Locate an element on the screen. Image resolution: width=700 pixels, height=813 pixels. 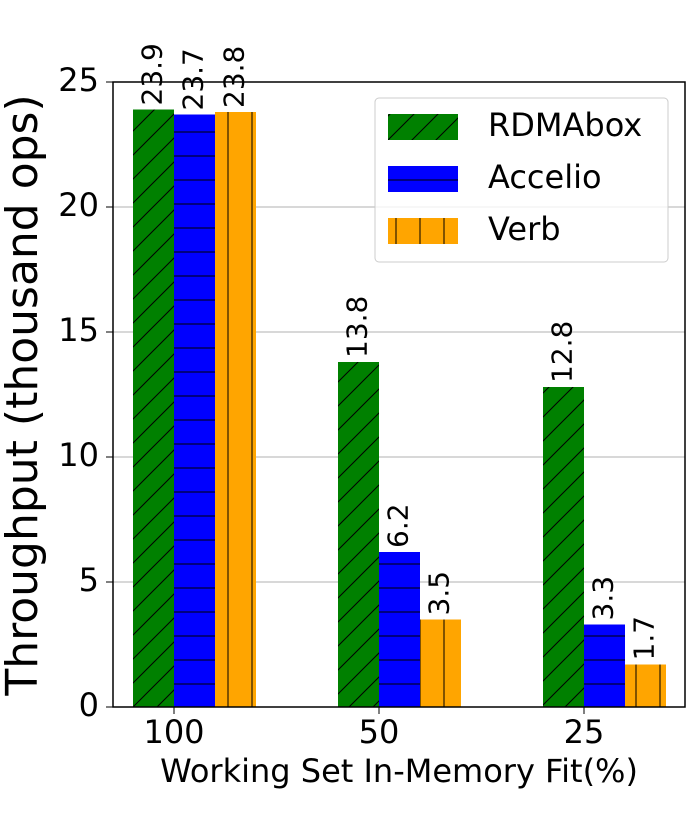
value-label: 13.8 is located at coordinates (357, 327).